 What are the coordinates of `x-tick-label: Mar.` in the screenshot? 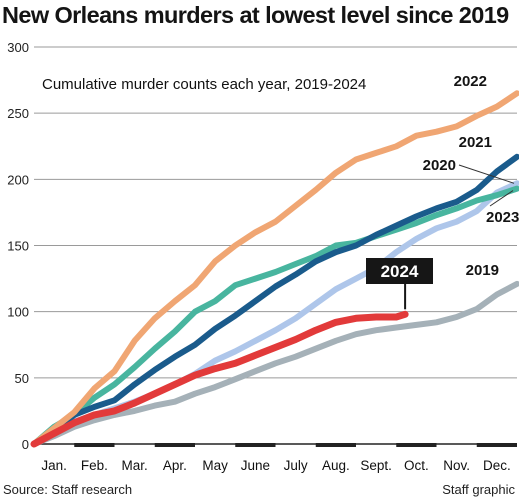 It's located at (134, 465).